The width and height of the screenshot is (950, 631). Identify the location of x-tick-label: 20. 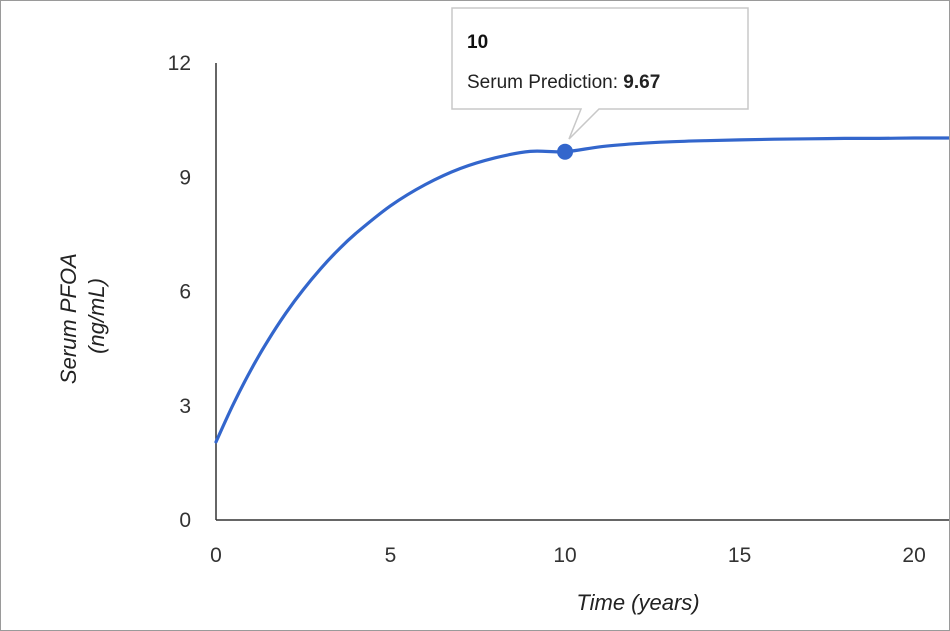
(913, 555).